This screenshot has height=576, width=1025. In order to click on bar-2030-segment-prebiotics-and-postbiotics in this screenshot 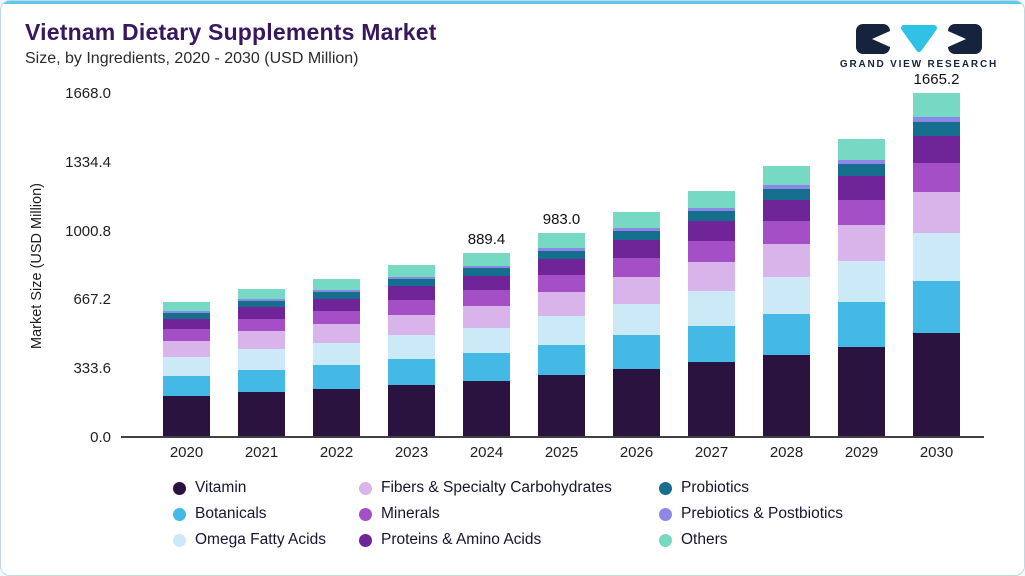, I will do `click(936, 119)`.